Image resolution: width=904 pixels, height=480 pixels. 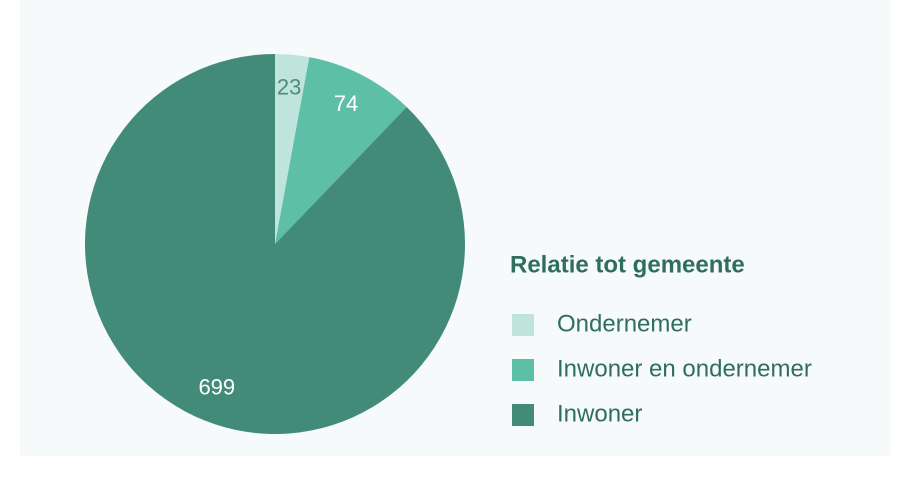 I want to click on slice-label: 74, so click(x=346, y=103).